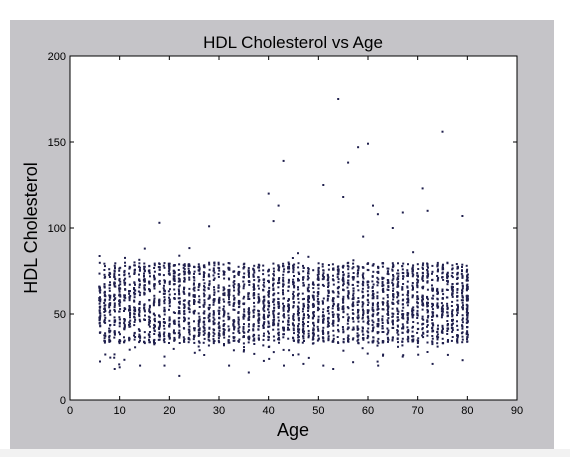  Describe the element at coordinates (31, 227) in the screenshot. I see `y-axis-label: HDL Cholesterol` at that location.